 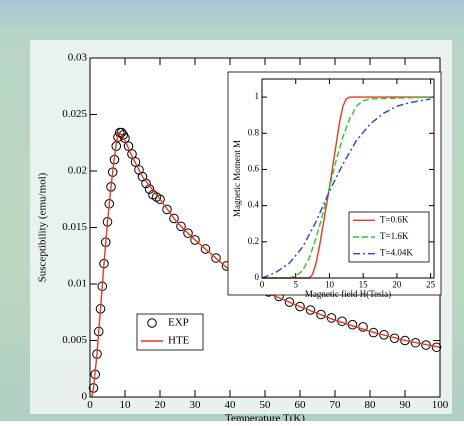 I want to click on x-tick-label: 90, so click(x=406, y=405).